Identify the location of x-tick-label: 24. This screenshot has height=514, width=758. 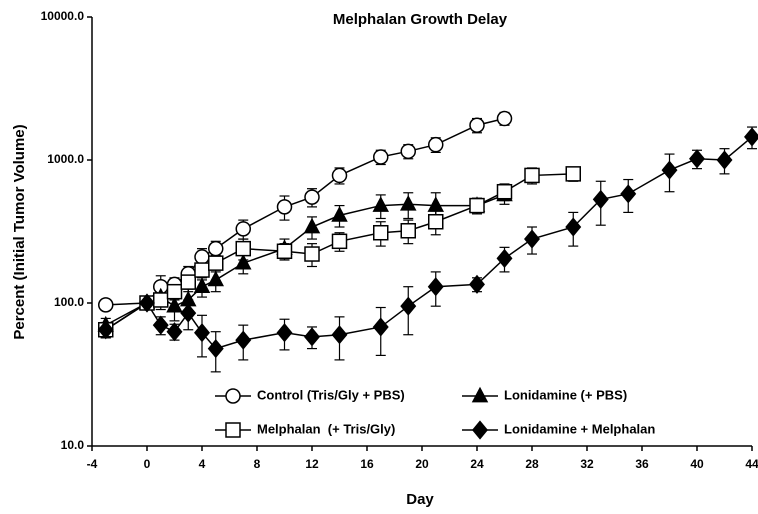
(477, 464).